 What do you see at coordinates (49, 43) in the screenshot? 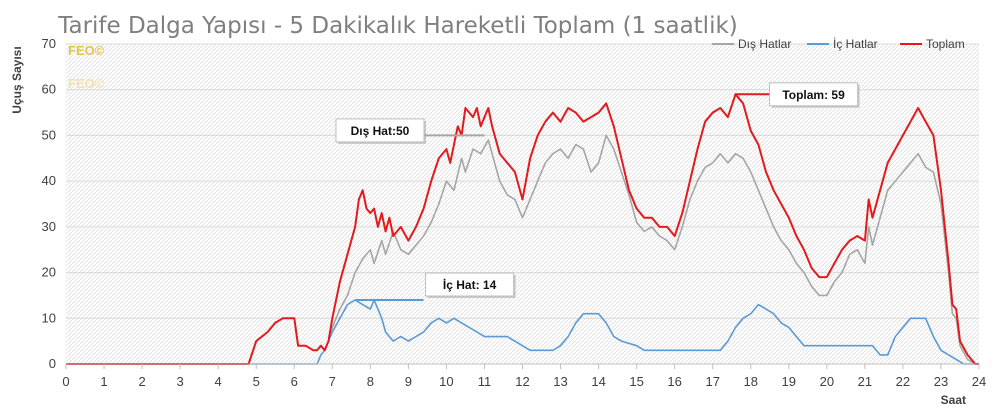
I see `y-tick-label: 70` at bounding box center [49, 43].